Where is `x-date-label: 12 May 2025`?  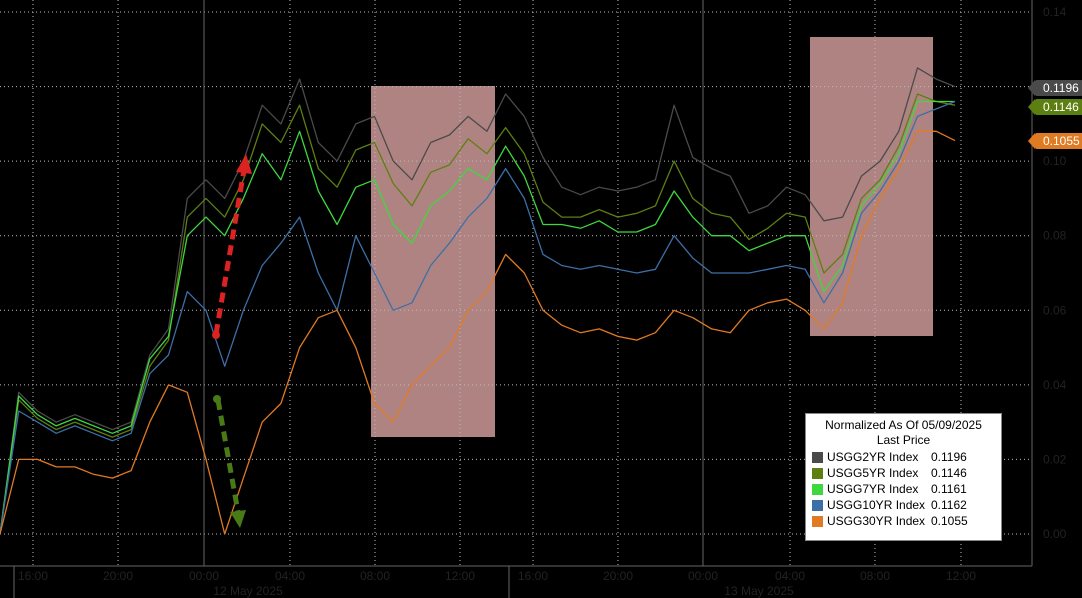
x-date-label: 12 May 2025 is located at coordinates (248, 591).